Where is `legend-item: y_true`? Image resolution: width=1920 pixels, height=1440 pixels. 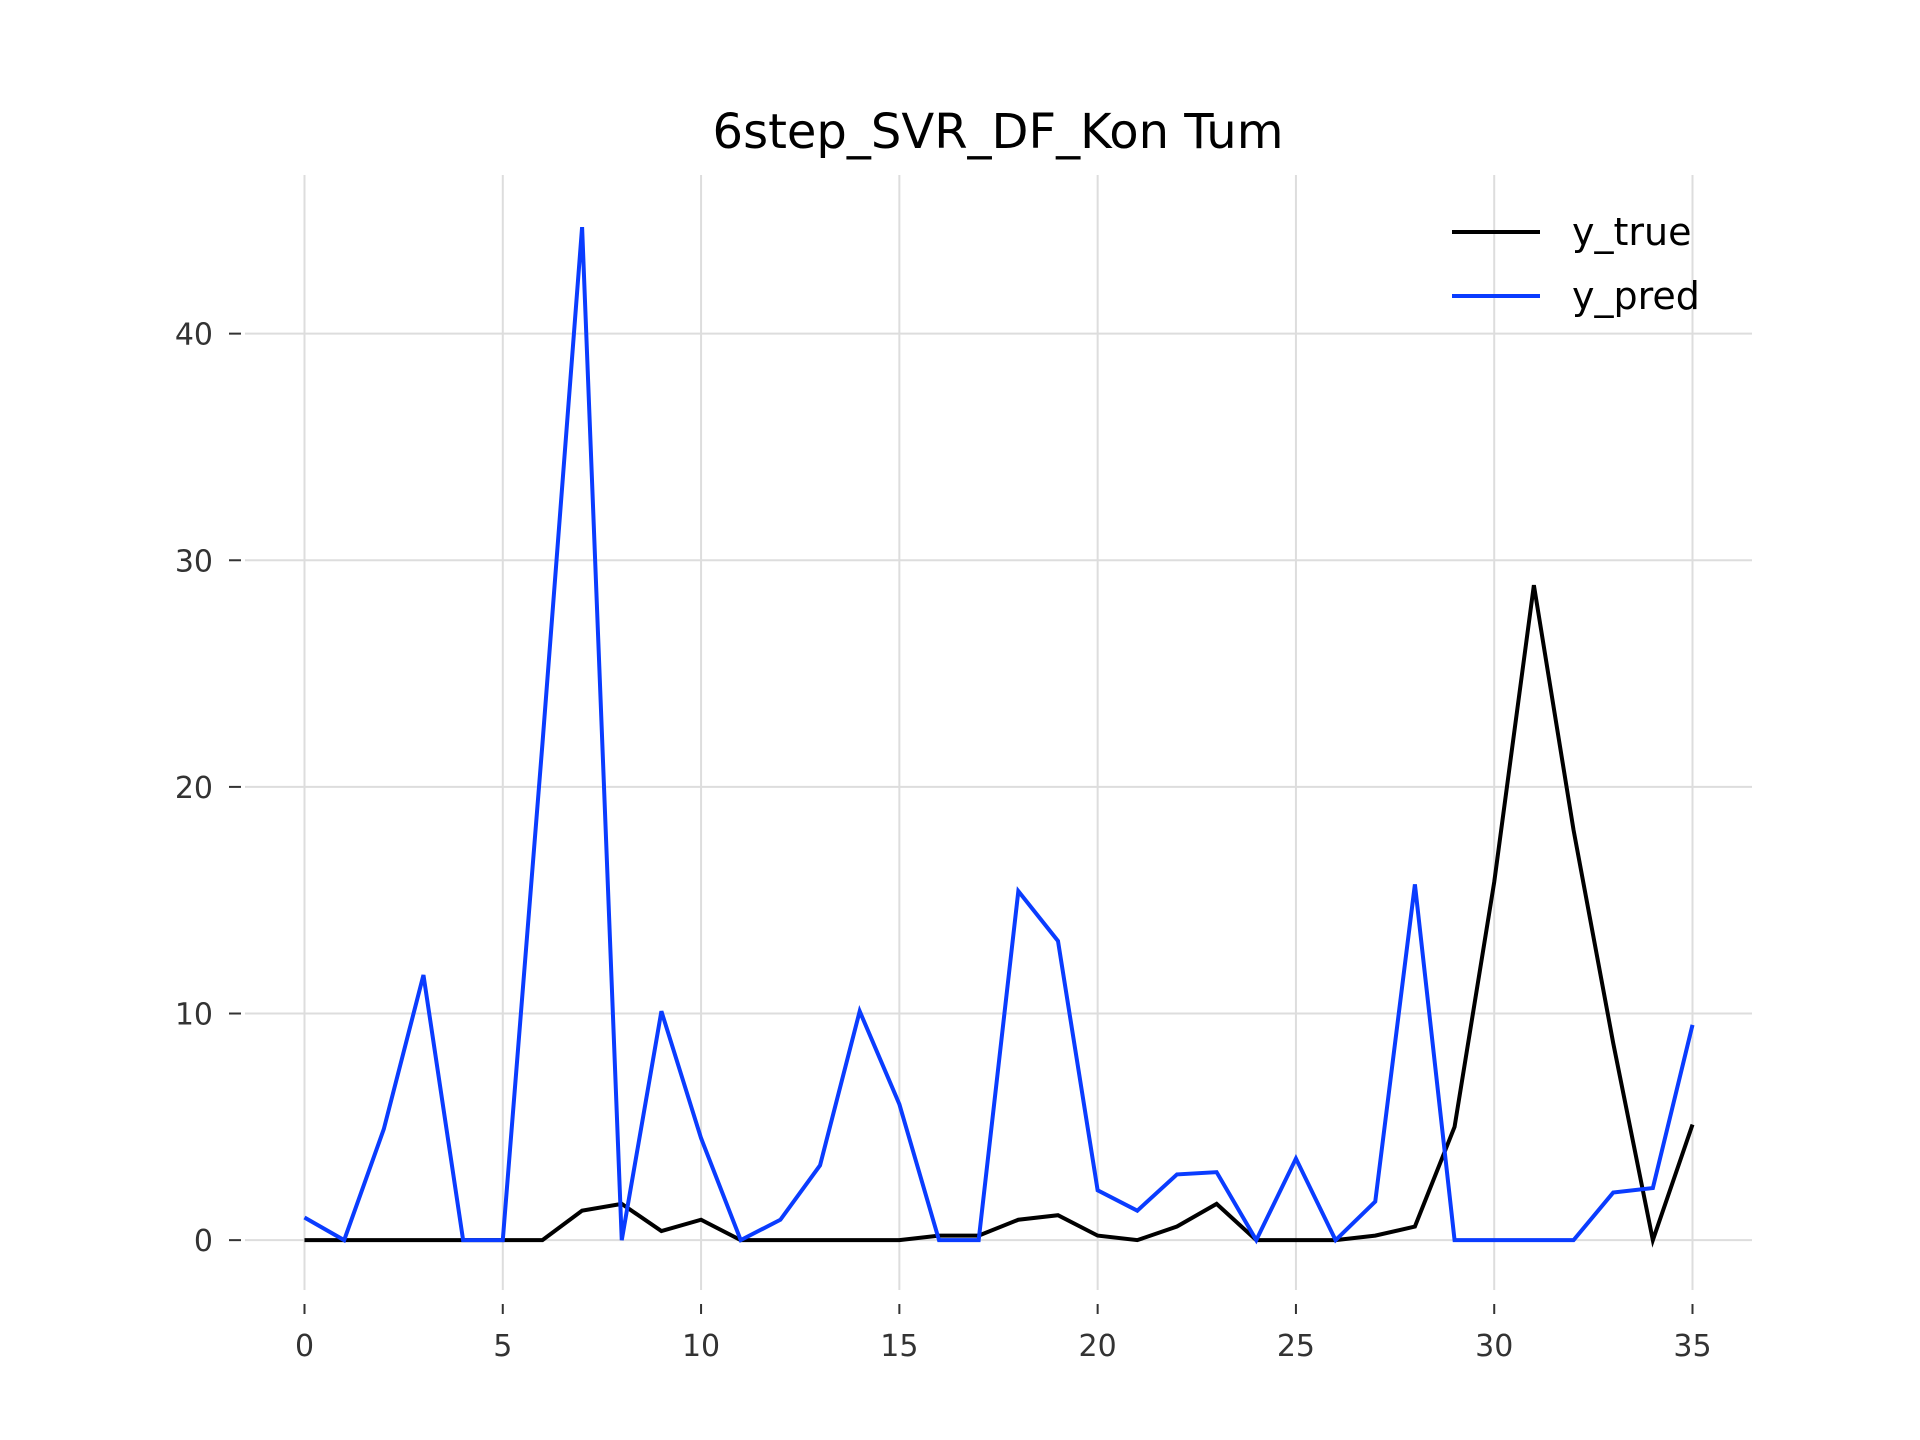
legend-item: y_true is located at coordinates (1571, 232).